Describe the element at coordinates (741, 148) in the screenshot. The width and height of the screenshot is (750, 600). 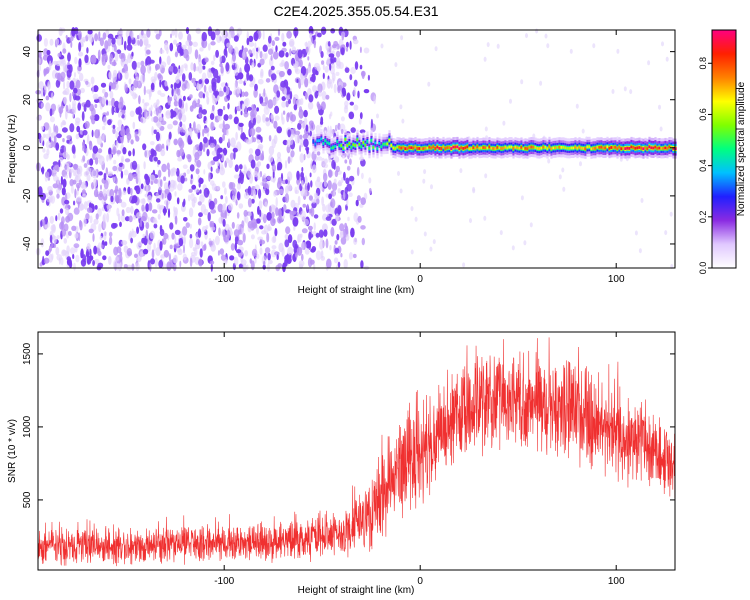
I see `colorbar-label: Normalized spectral amplitude` at that location.